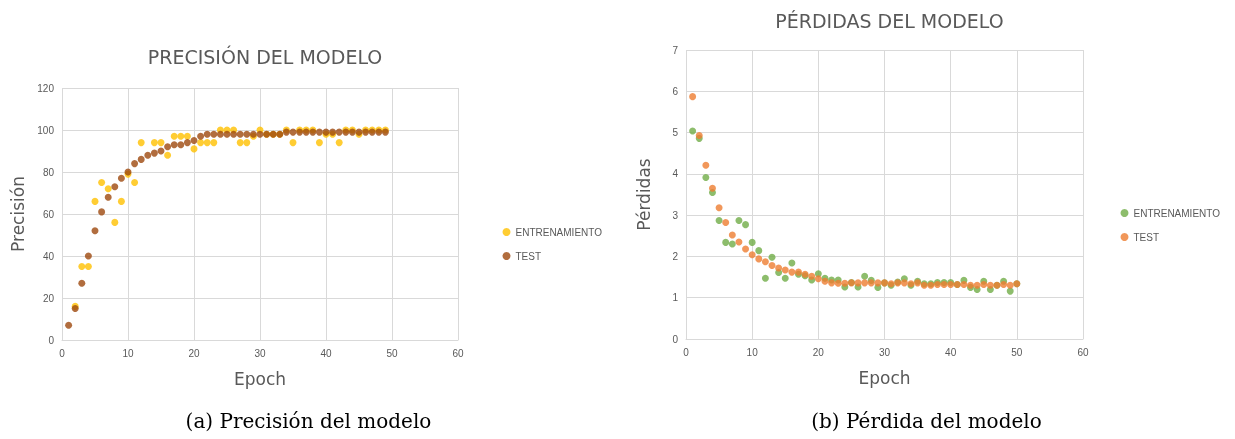 This screenshot has height=439, width=1235. What do you see at coordinates (265, 56) in the screenshot?
I see `chart-title: PRECISIÓN DEL MODELO` at bounding box center [265, 56].